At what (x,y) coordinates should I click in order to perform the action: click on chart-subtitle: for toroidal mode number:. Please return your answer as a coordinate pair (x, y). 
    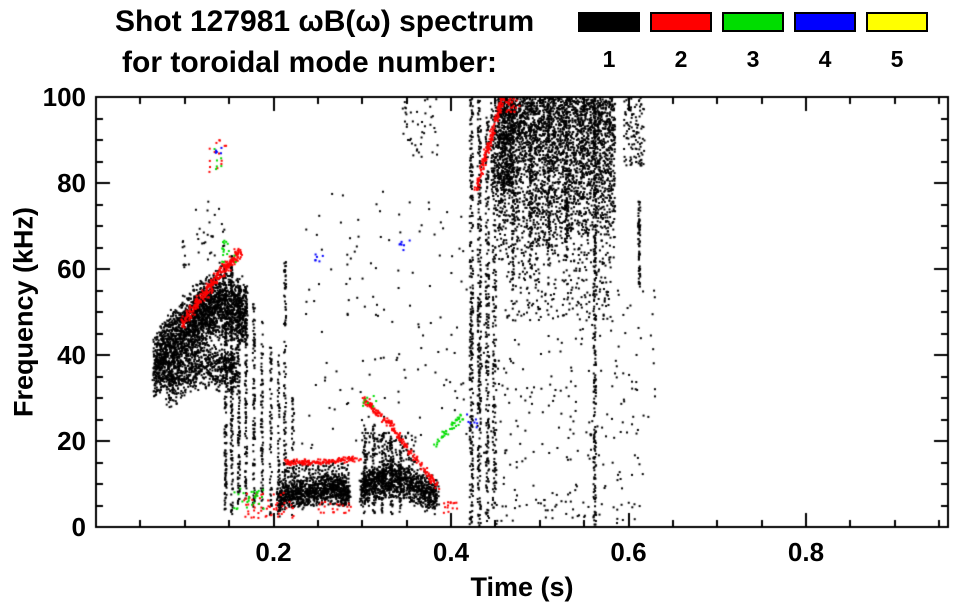
    Looking at the image, I should click on (309, 62).